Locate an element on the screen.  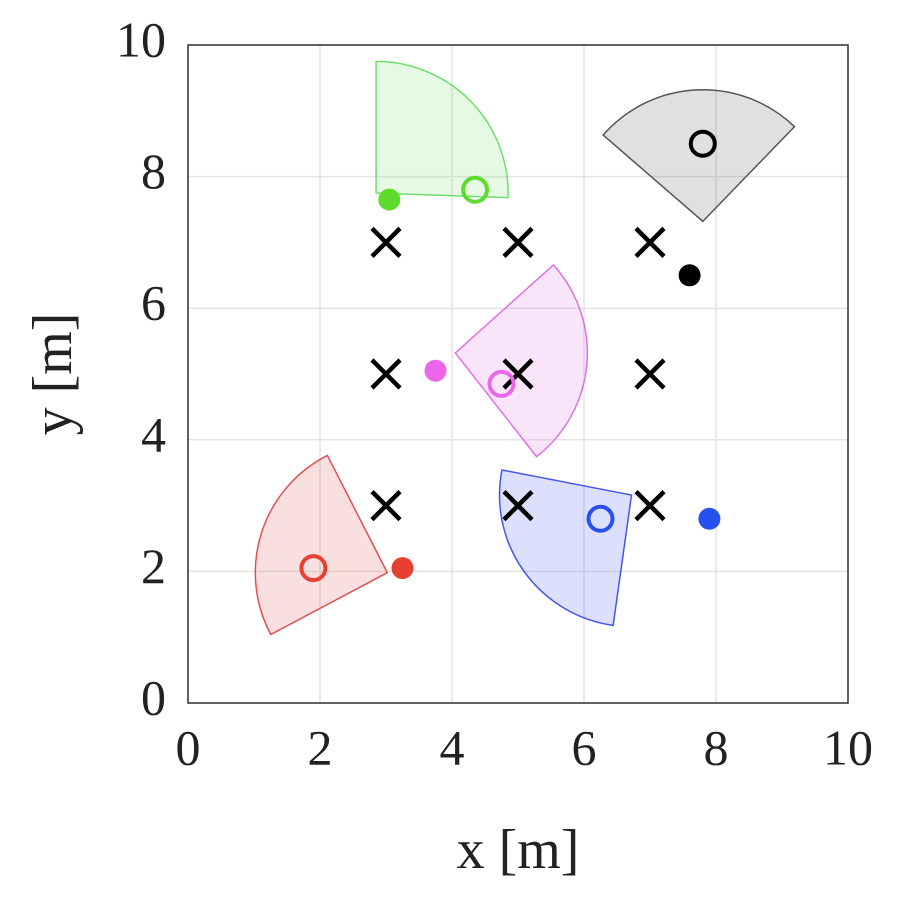
y-tick-label: 0 is located at coordinates (153, 697).